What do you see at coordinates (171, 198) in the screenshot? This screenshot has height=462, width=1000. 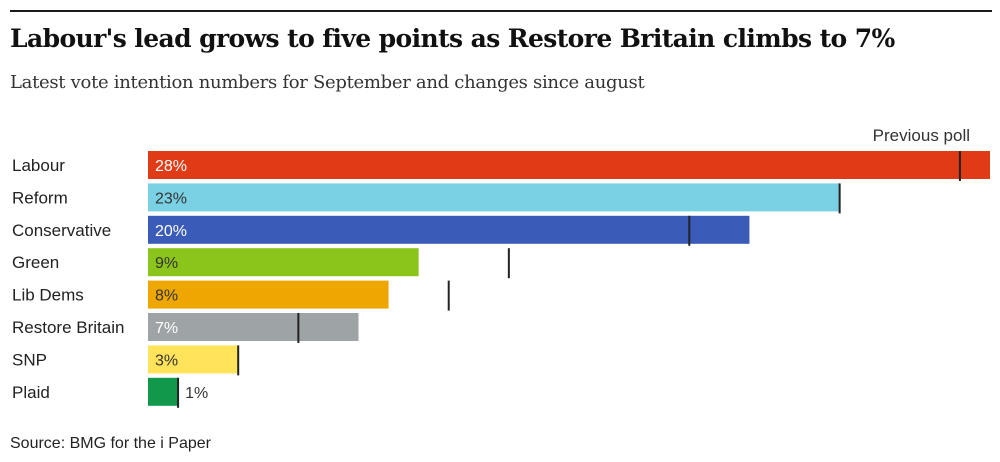 I see `value-label-reform: 23%` at bounding box center [171, 198].